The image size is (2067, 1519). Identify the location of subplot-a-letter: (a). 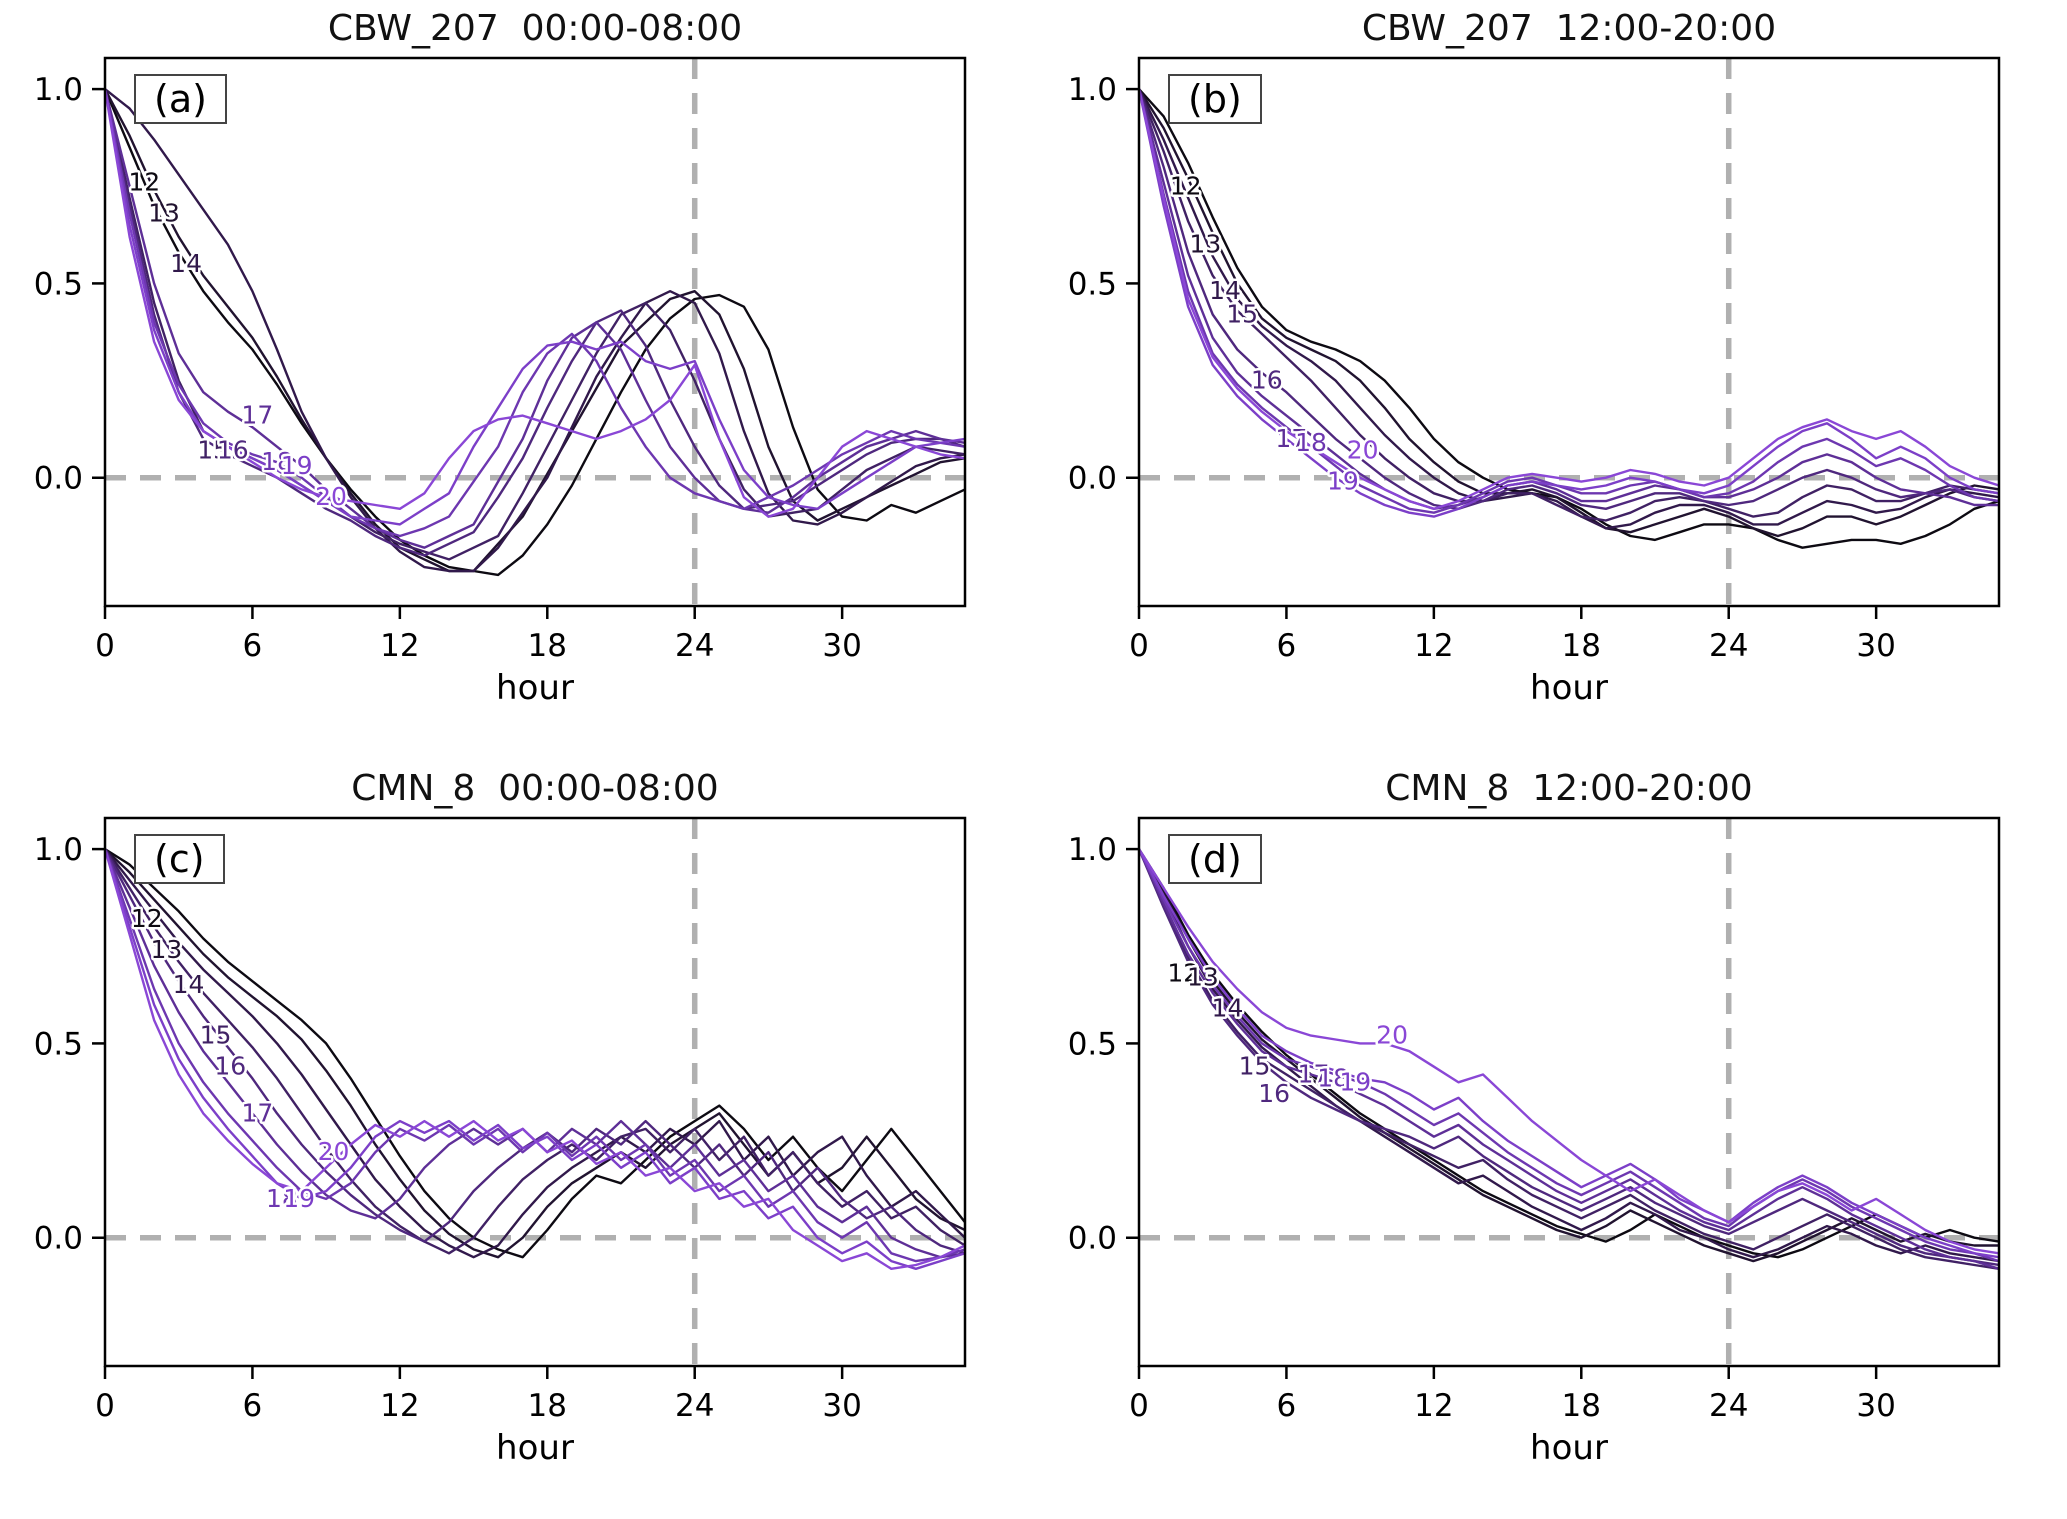
(180, 99).